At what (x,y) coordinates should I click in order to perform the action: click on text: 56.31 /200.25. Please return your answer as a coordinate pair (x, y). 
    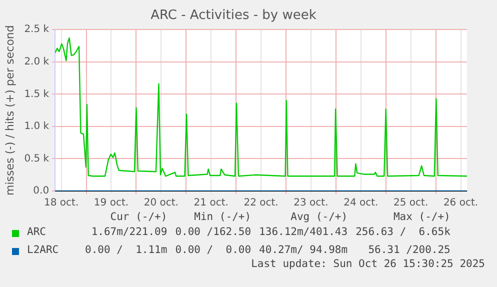
    Looking at the image, I should click on (409, 250).